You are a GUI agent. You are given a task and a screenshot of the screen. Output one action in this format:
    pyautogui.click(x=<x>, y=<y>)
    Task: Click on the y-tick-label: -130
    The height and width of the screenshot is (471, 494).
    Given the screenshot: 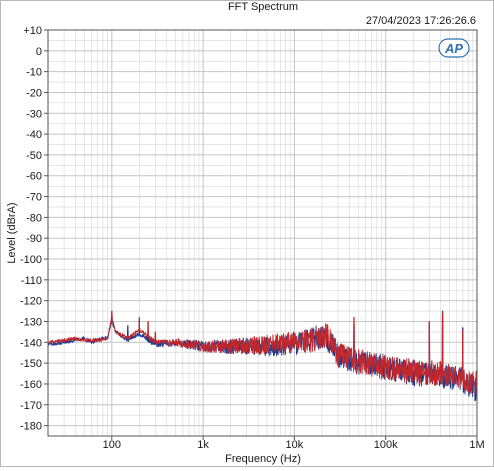 What is the action you would take?
    pyautogui.click(x=31, y=322)
    